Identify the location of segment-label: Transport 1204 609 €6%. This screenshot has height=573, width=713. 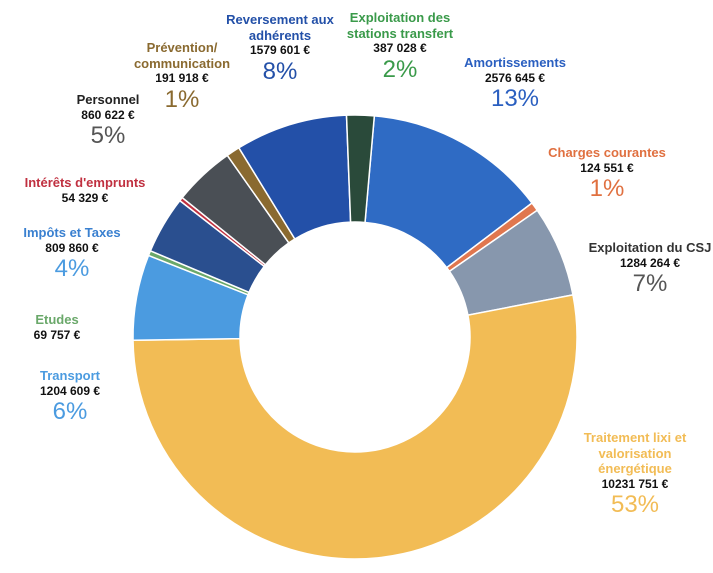
(70, 397).